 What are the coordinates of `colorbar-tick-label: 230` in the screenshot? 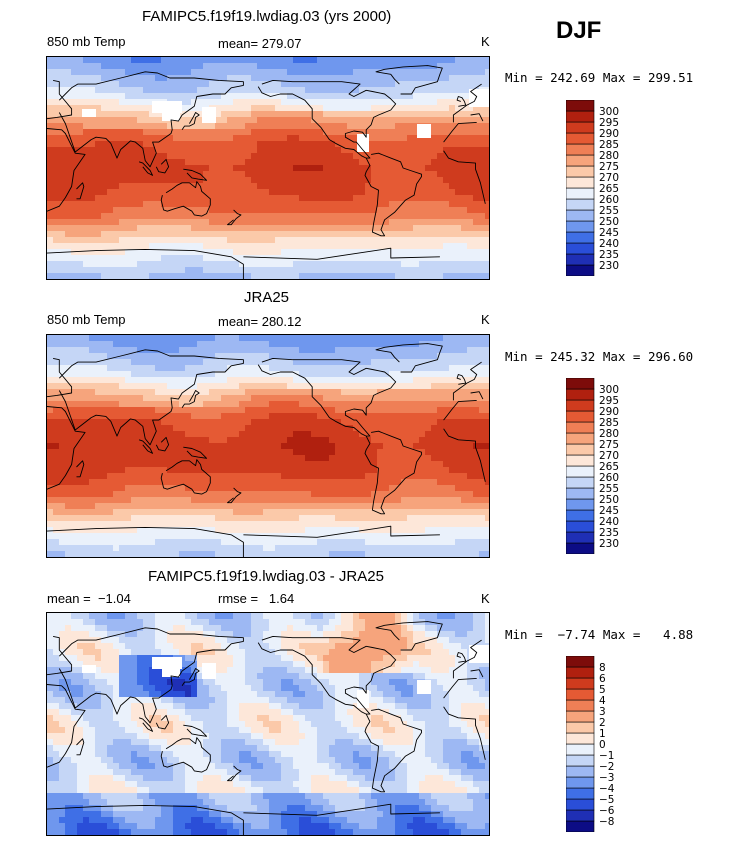 It's located at (609, 266).